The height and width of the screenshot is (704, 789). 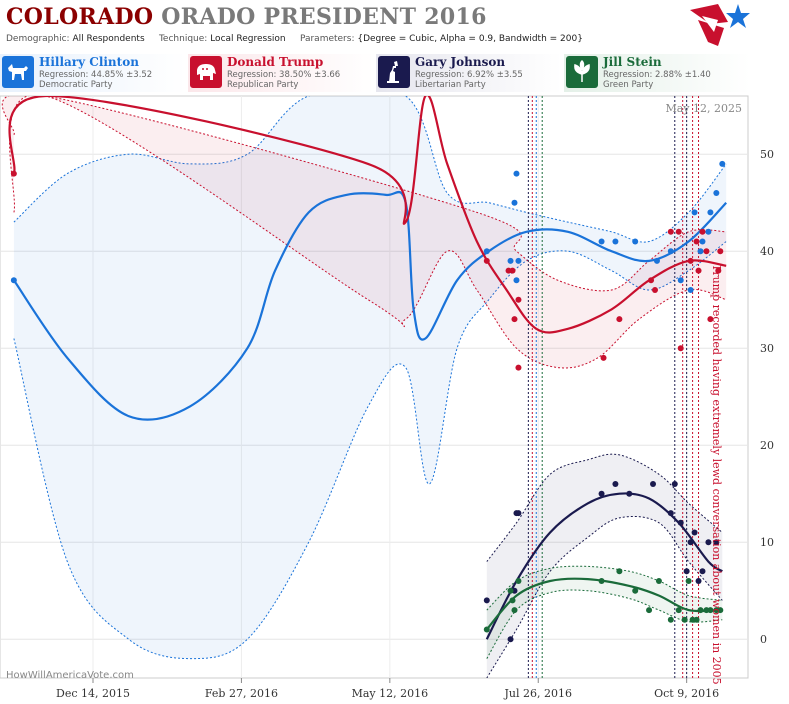 I want to click on candidate-party: Libertarian Party, so click(x=450, y=85).